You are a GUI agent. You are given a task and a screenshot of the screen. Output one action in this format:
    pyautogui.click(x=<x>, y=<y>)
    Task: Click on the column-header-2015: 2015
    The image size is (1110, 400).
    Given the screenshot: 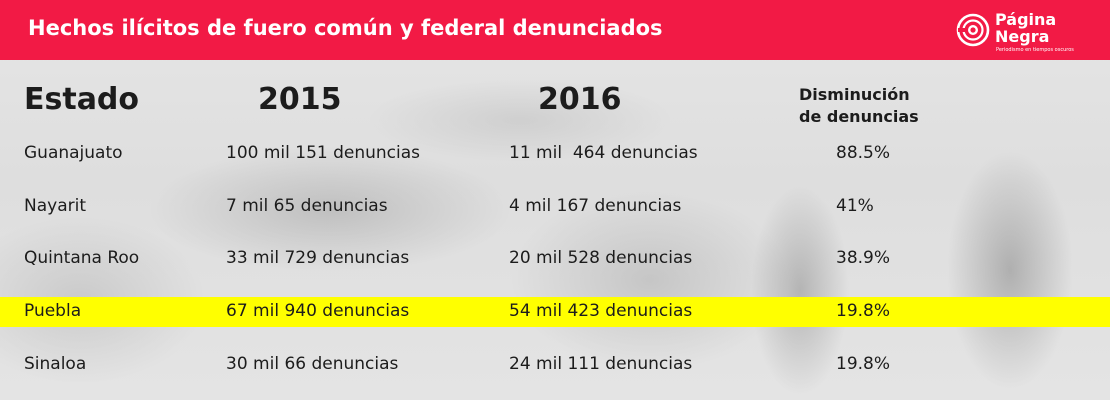 What is the action you would take?
    pyautogui.click(x=300, y=99)
    